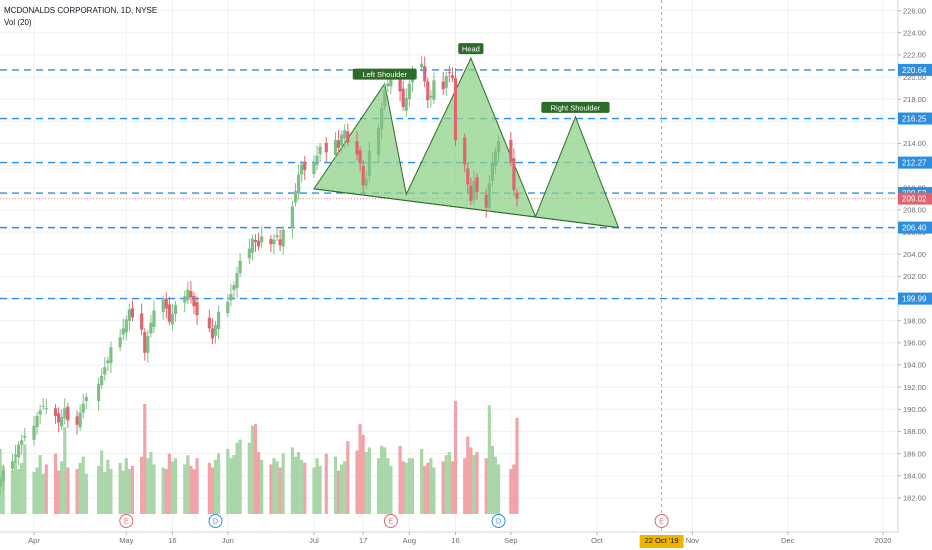  I want to click on time-tick-label: 16, so click(455, 540).